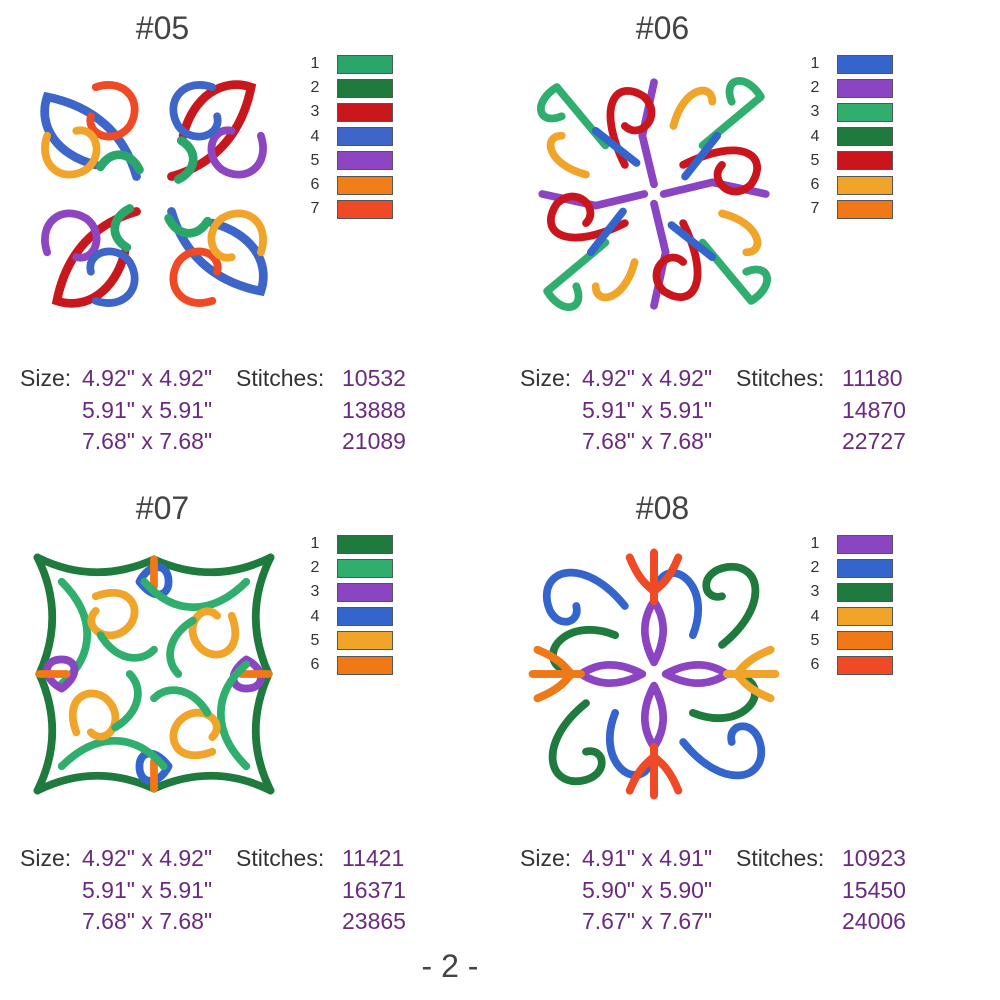 The width and height of the screenshot is (1000, 1000). What do you see at coordinates (730, 444) in the screenshot?
I see `spec-row: 7.68" x 7.68" 22727` at bounding box center [730, 444].